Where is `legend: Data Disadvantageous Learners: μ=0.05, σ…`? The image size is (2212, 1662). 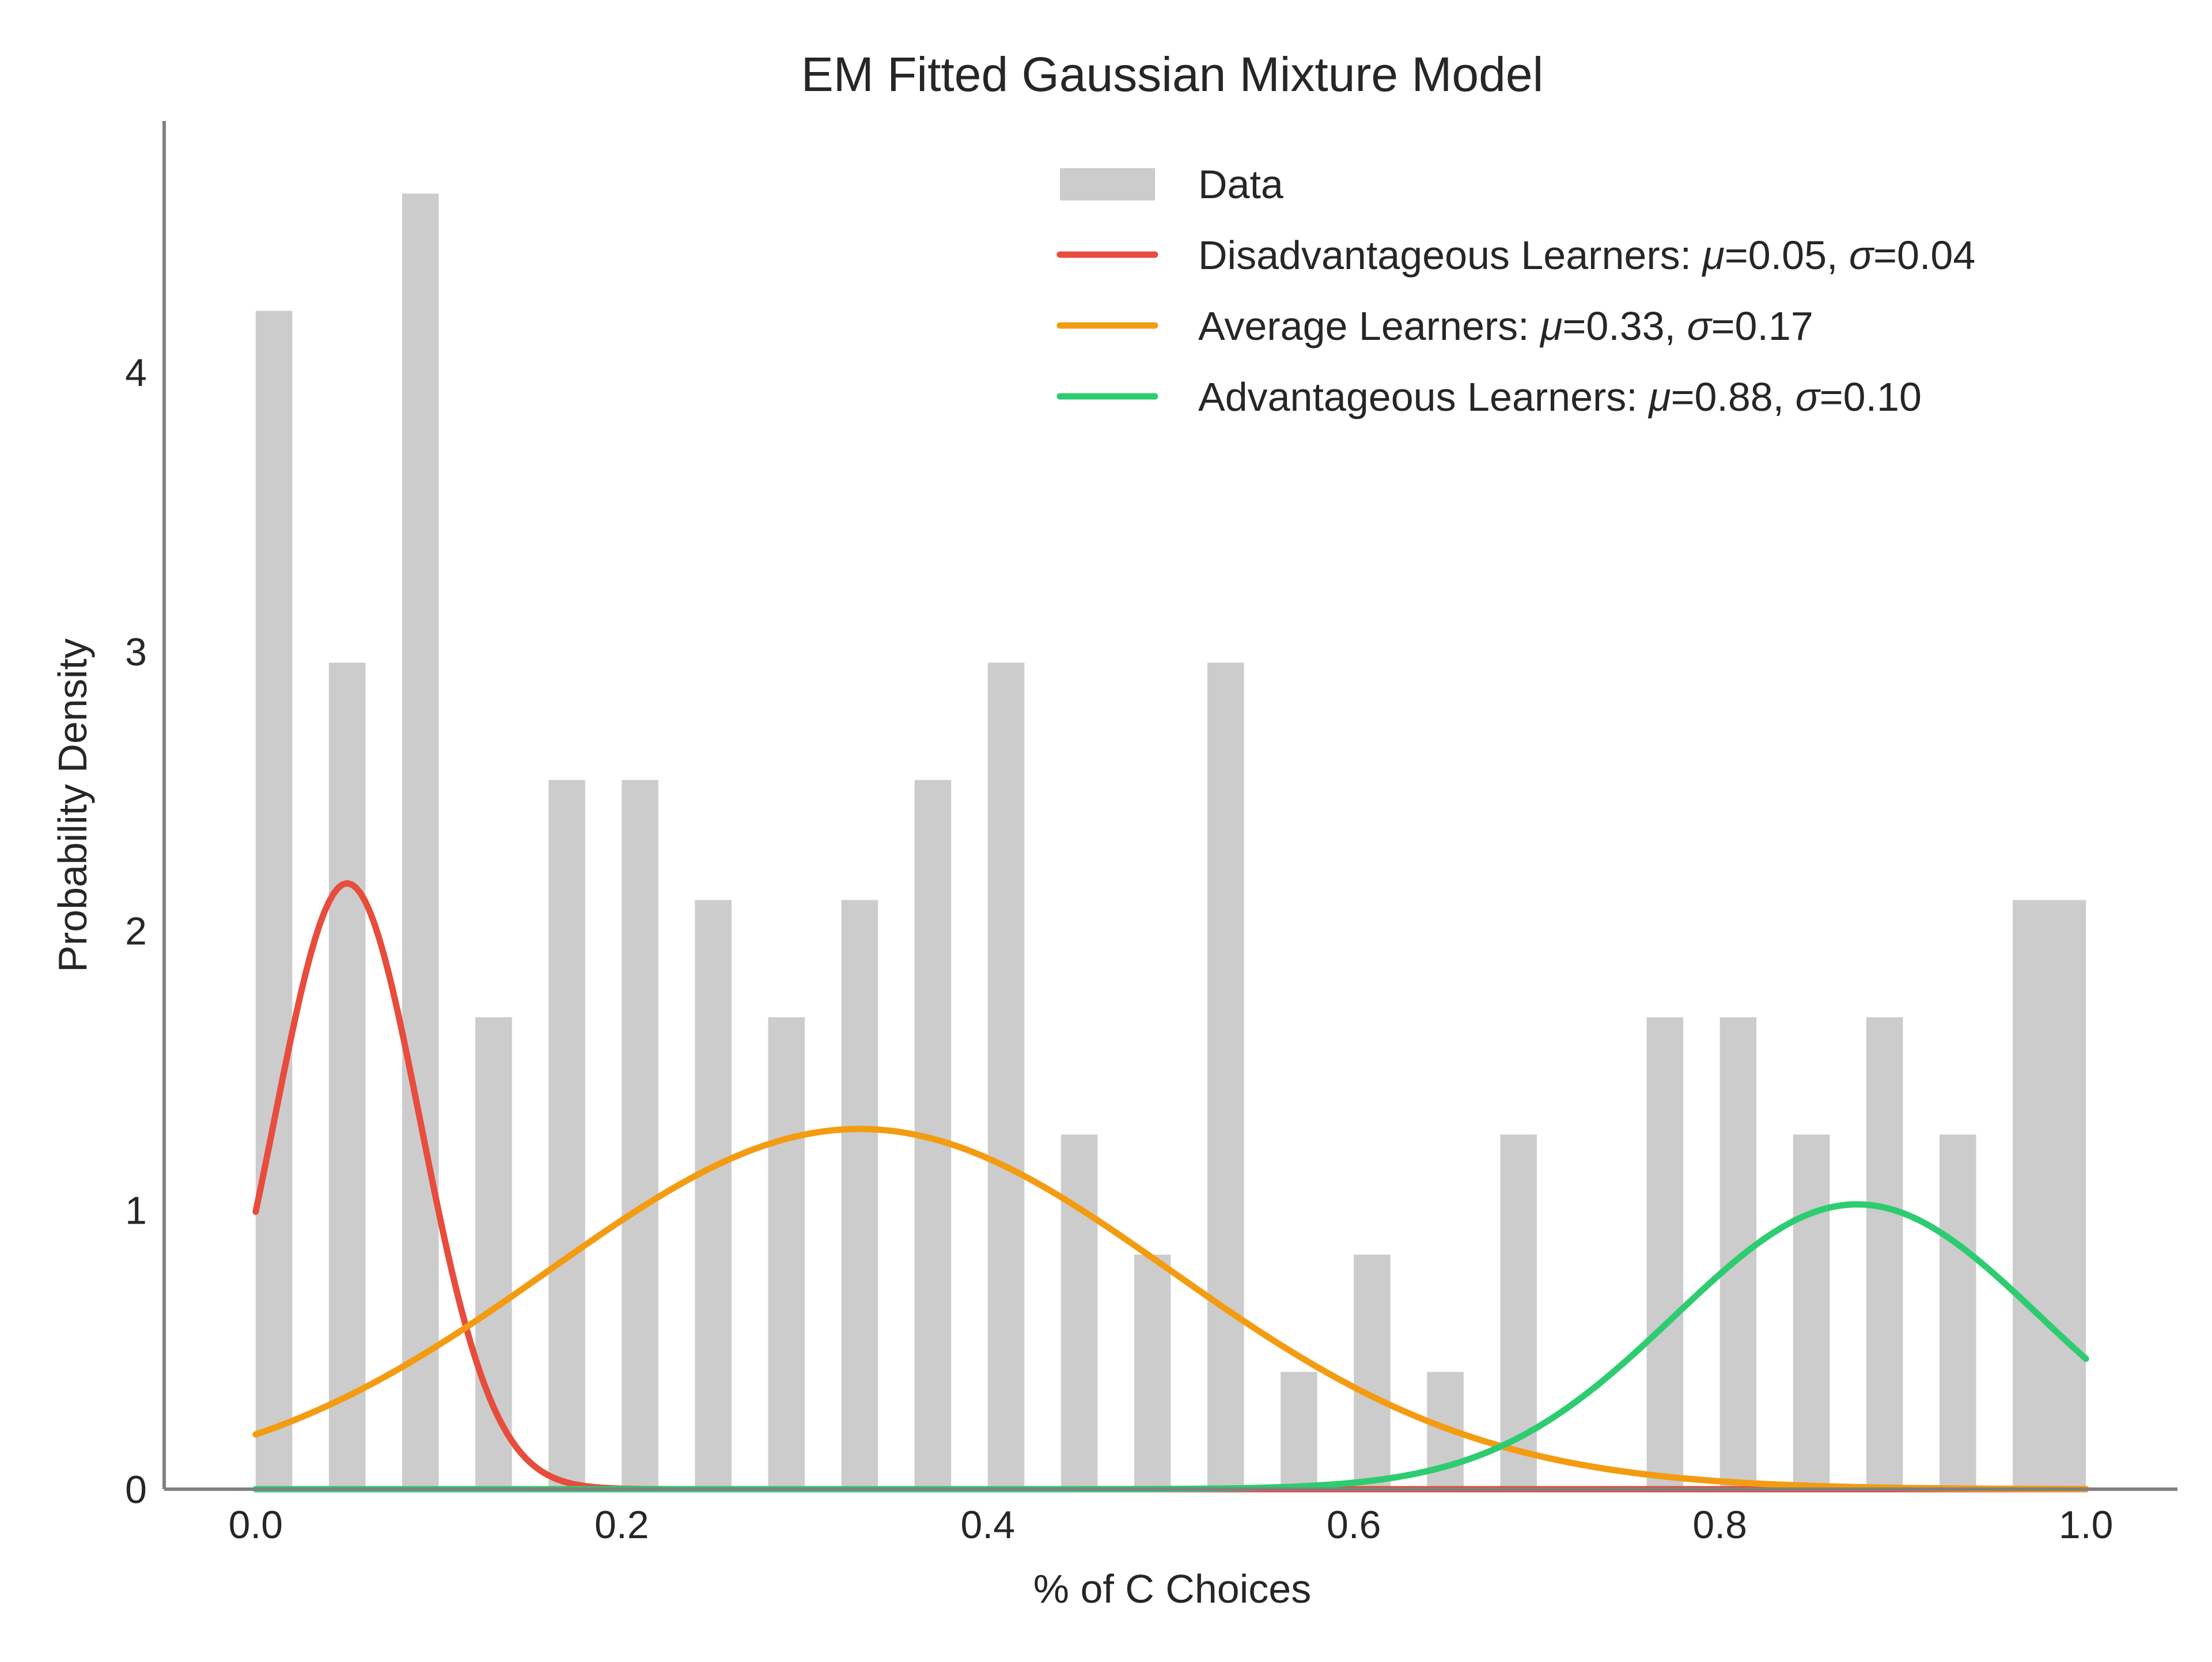 legend: Data Disadvantageous Learners: μ=0.05, σ… is located at coordinates (1515, 291).